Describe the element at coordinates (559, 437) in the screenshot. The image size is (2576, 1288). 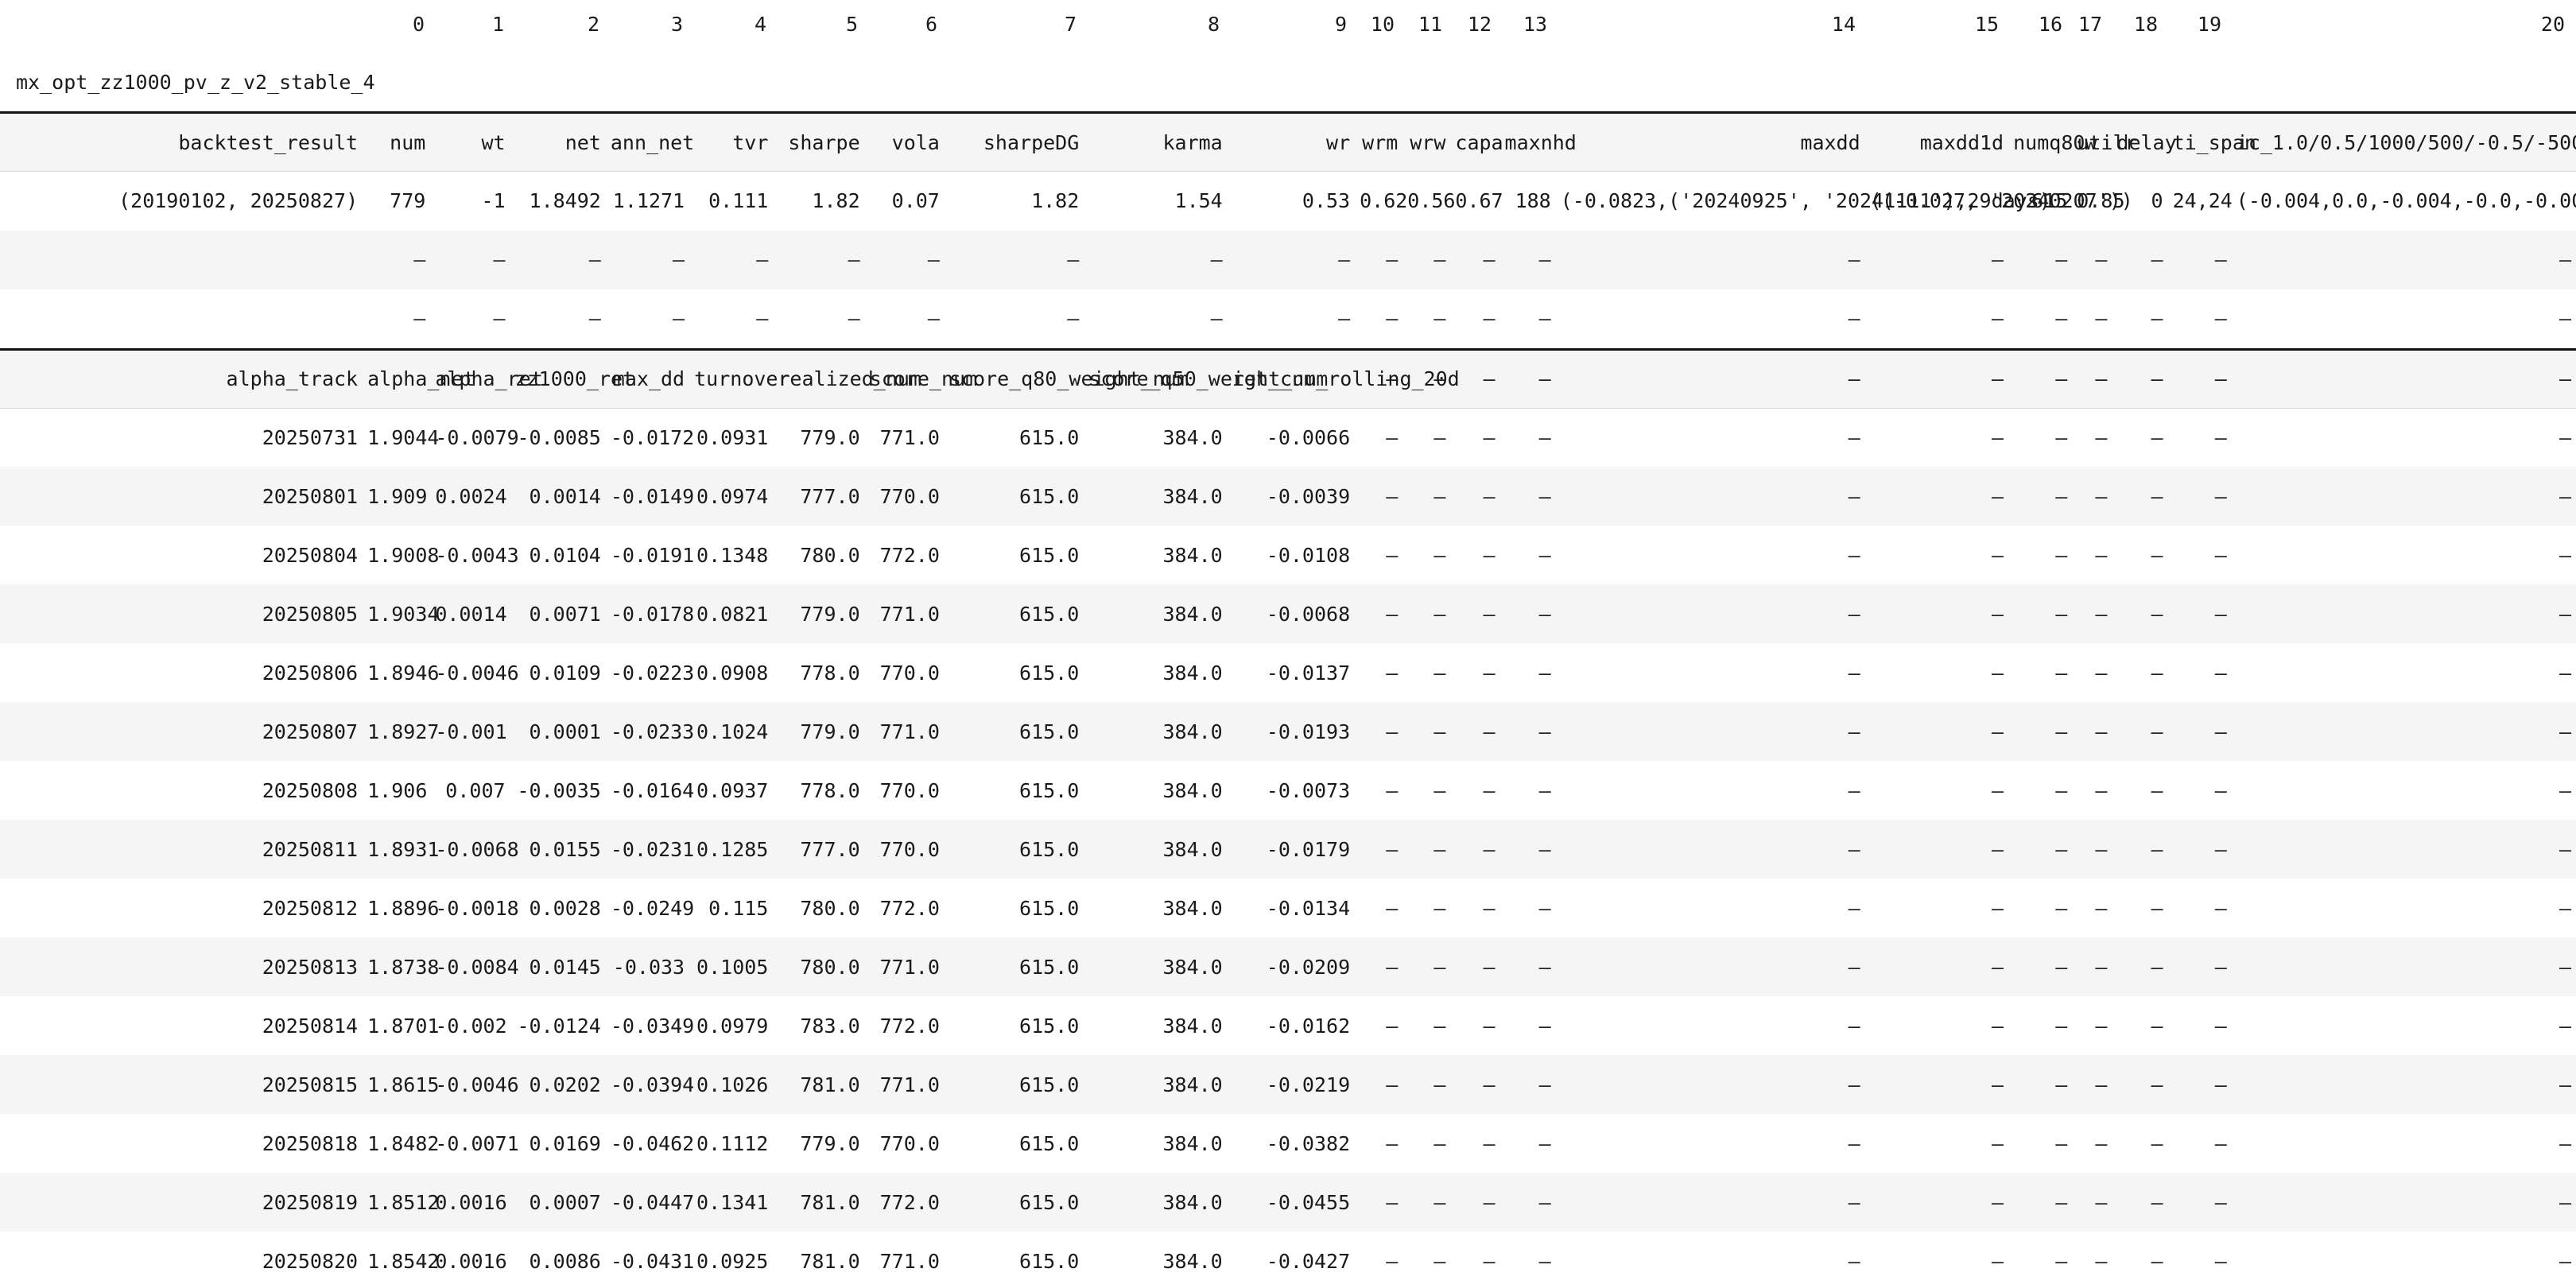
I see `table-cell: -0.0085` at that location.